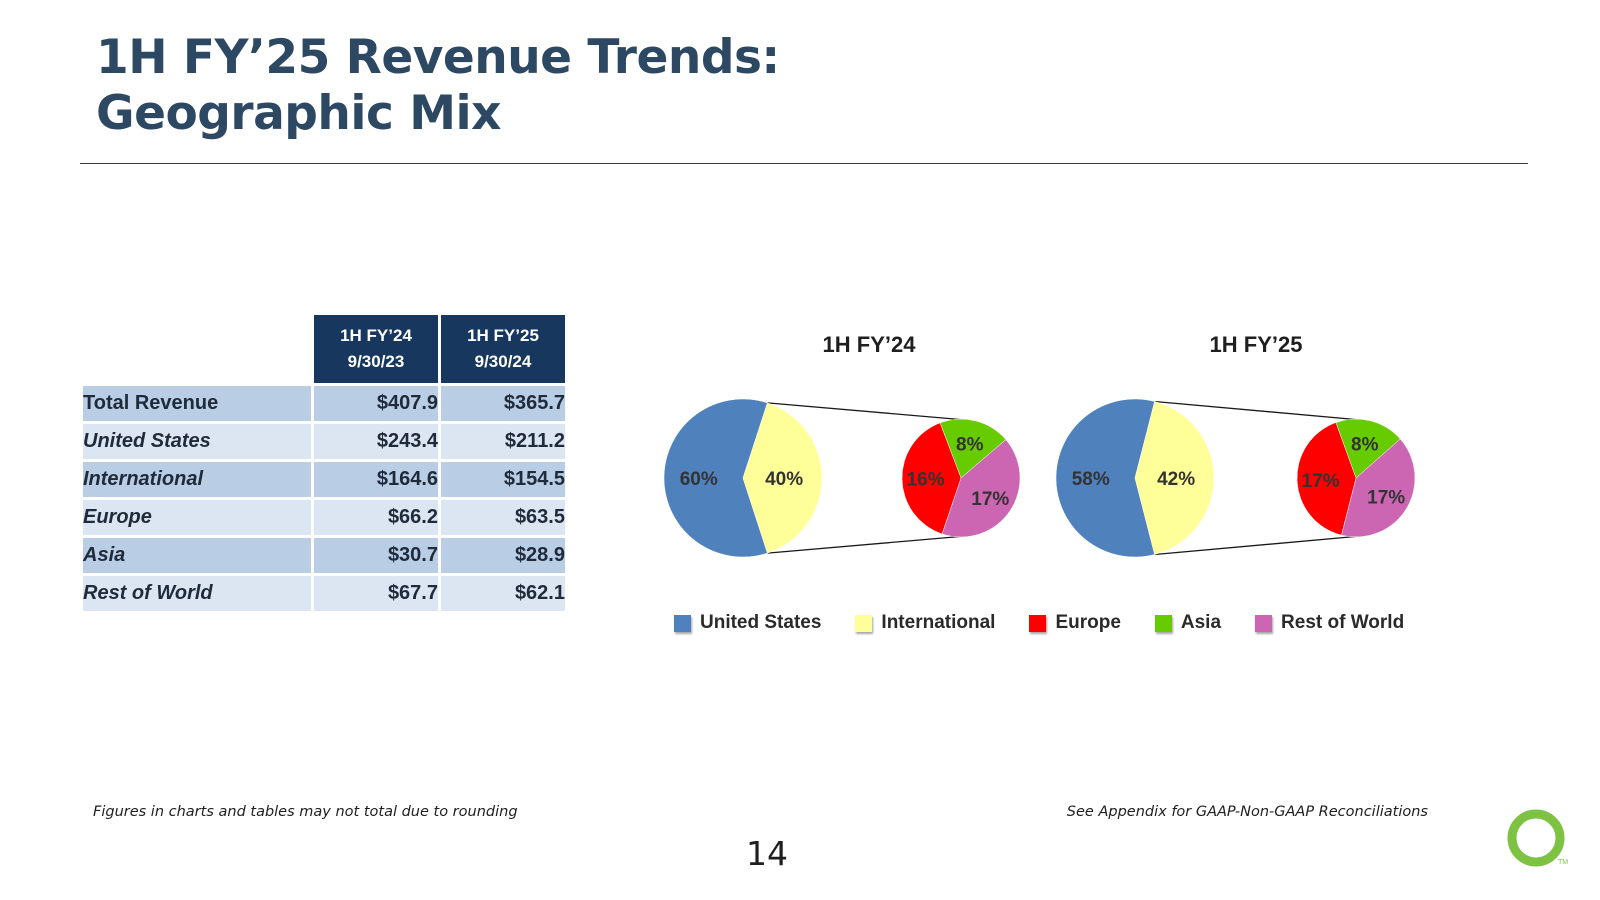 This screenshot has height=900, width=1600. What do you see at coordinates (376, 593) in the screenshot?
I see `row-value-fy24: $67.7` at bounding box center [376, 593].